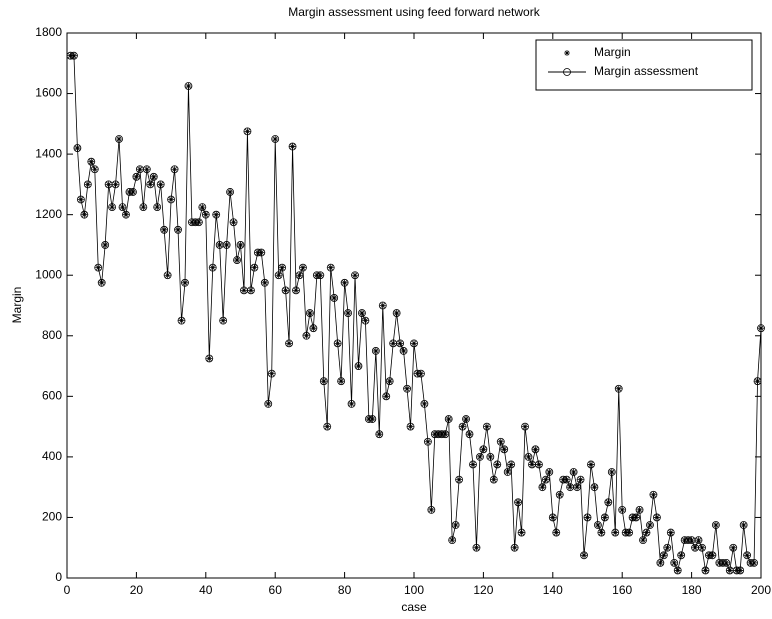 This screenshot has width=772, height=619. What do you see at coordinates (553, 590) in the screenshot?
I see `x-tick-label: 140` at bounding box center [553, 590].